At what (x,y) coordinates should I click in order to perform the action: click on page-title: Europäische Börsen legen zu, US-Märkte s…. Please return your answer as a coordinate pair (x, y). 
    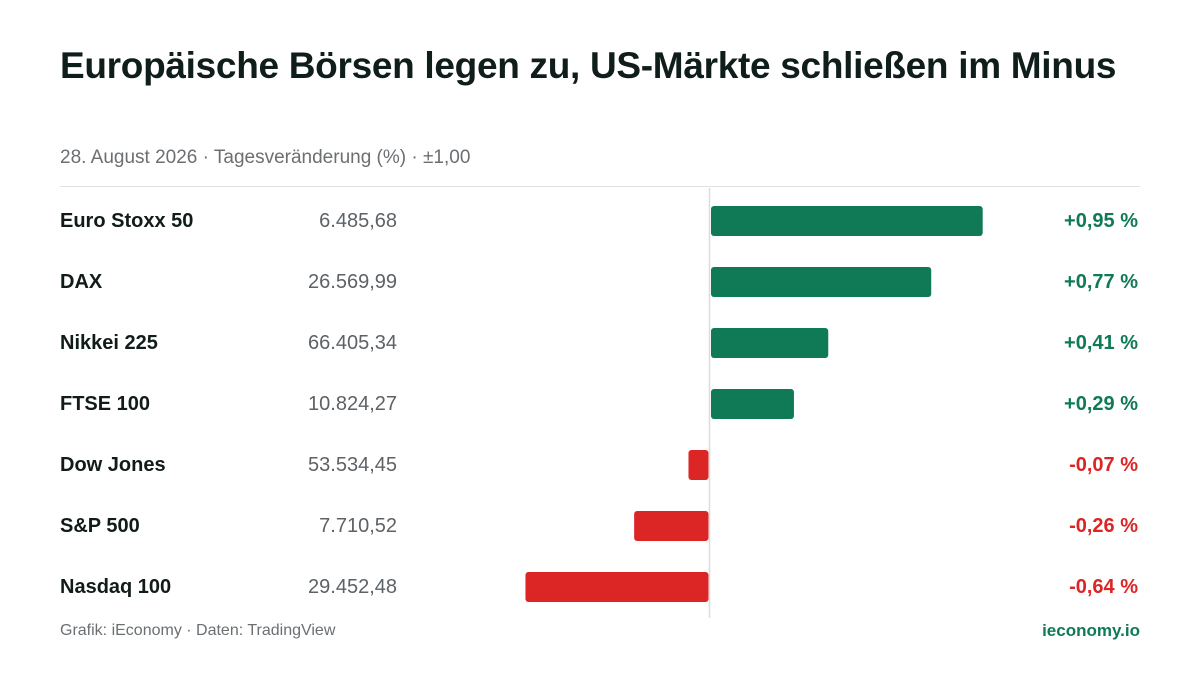
    Looking at the image, I should click on (588, 65).